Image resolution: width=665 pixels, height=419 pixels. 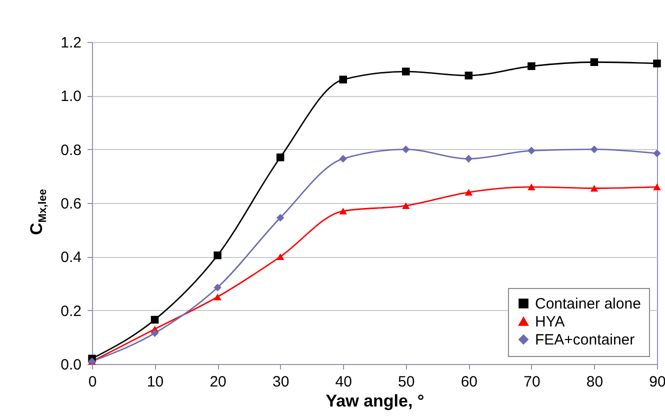 What do you see at coordinates (550, 322) in the screenshot?
I see `legend-label: HYA` at bounding box center [550, 322].